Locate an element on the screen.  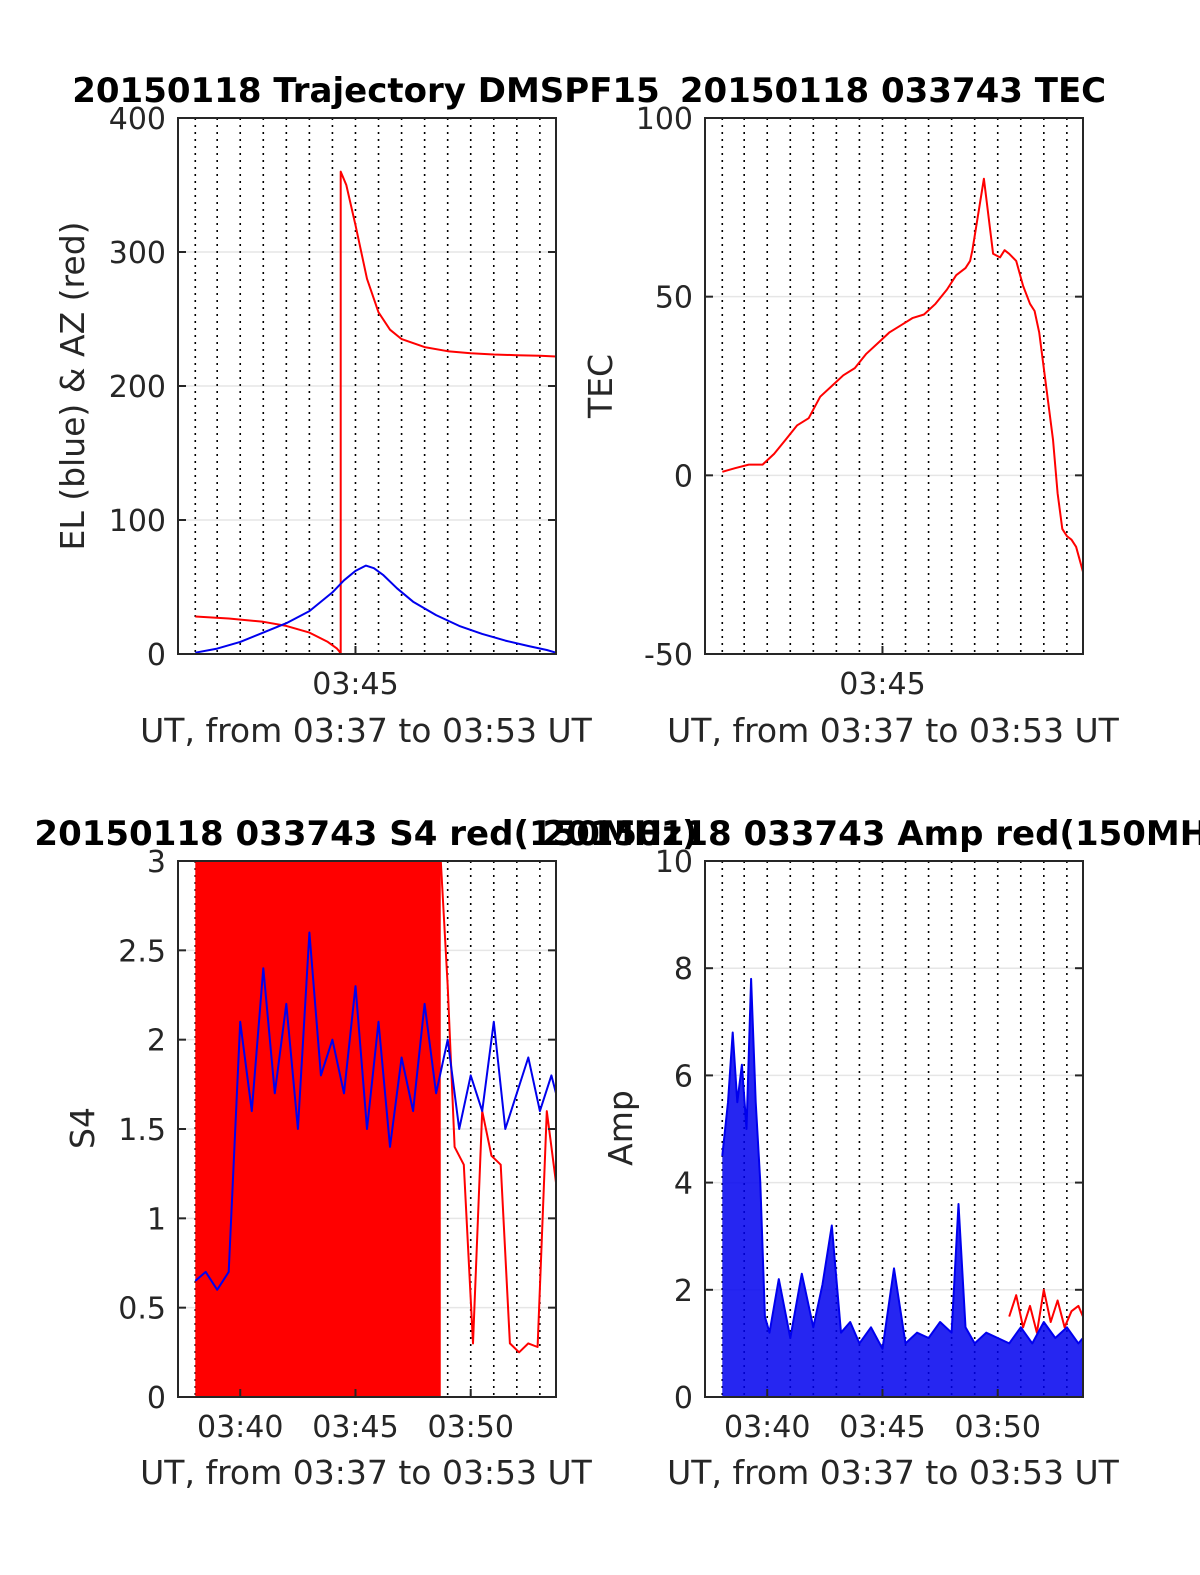
panel-trajectory-plot: 0 100 200 300 400 03:45 is located at coordinates (333, 402).